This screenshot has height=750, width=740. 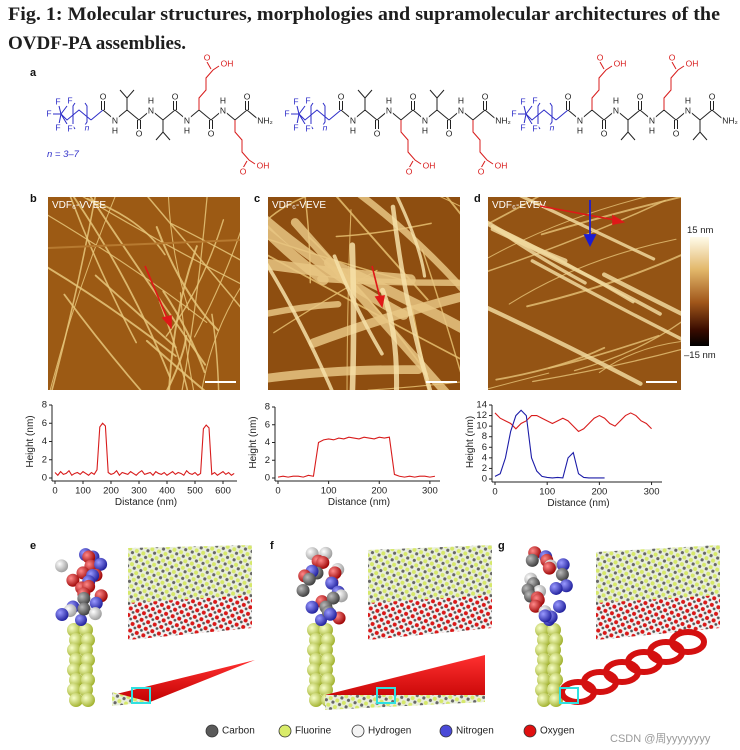 I want to click on legend-label: Nitrogen, so click(x=475, y=731).